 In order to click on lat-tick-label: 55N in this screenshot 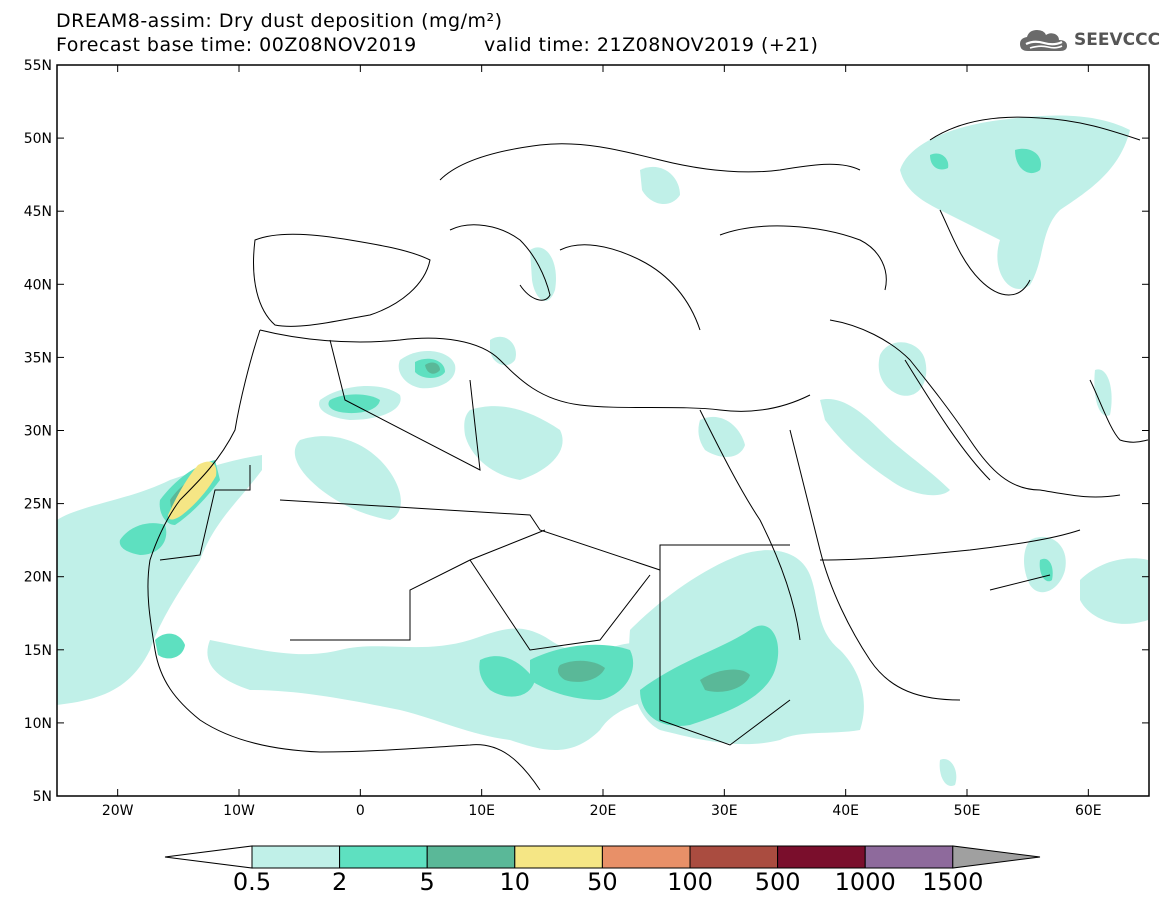, I will do `click(38, 66)`.